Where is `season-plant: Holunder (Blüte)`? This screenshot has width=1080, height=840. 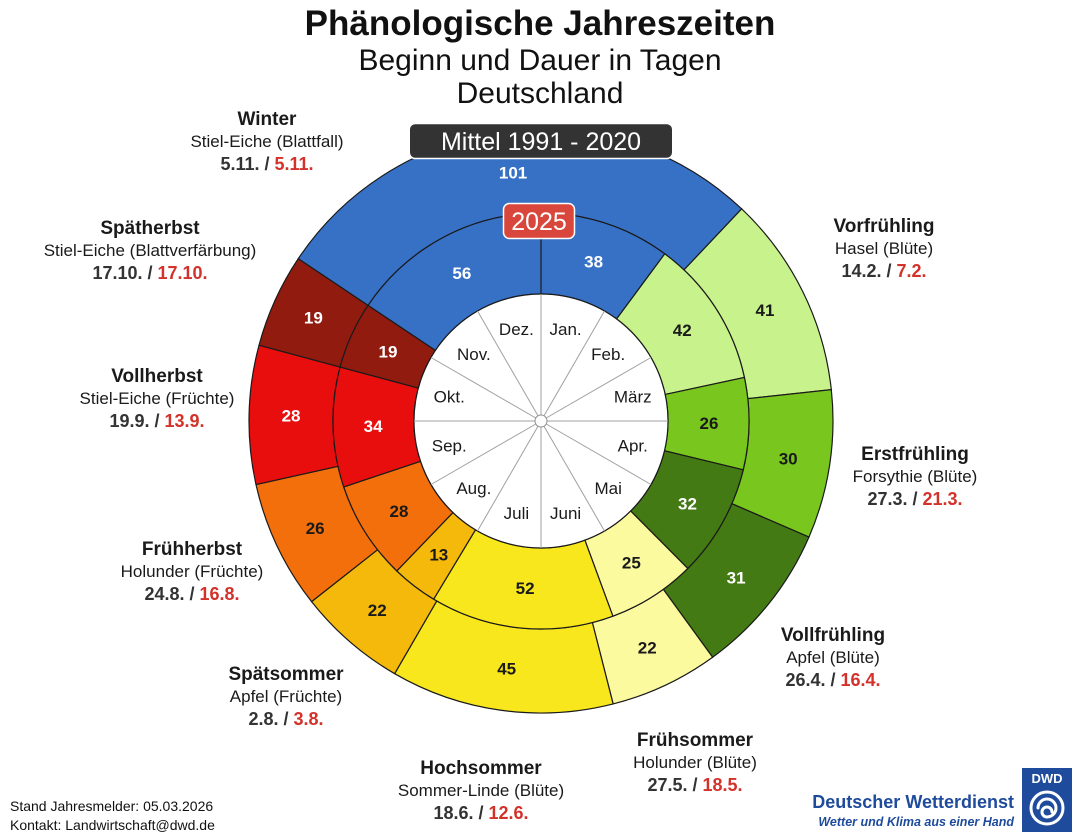
season-plant: Holunder (Blüte) is located at coordinates (695, 762).